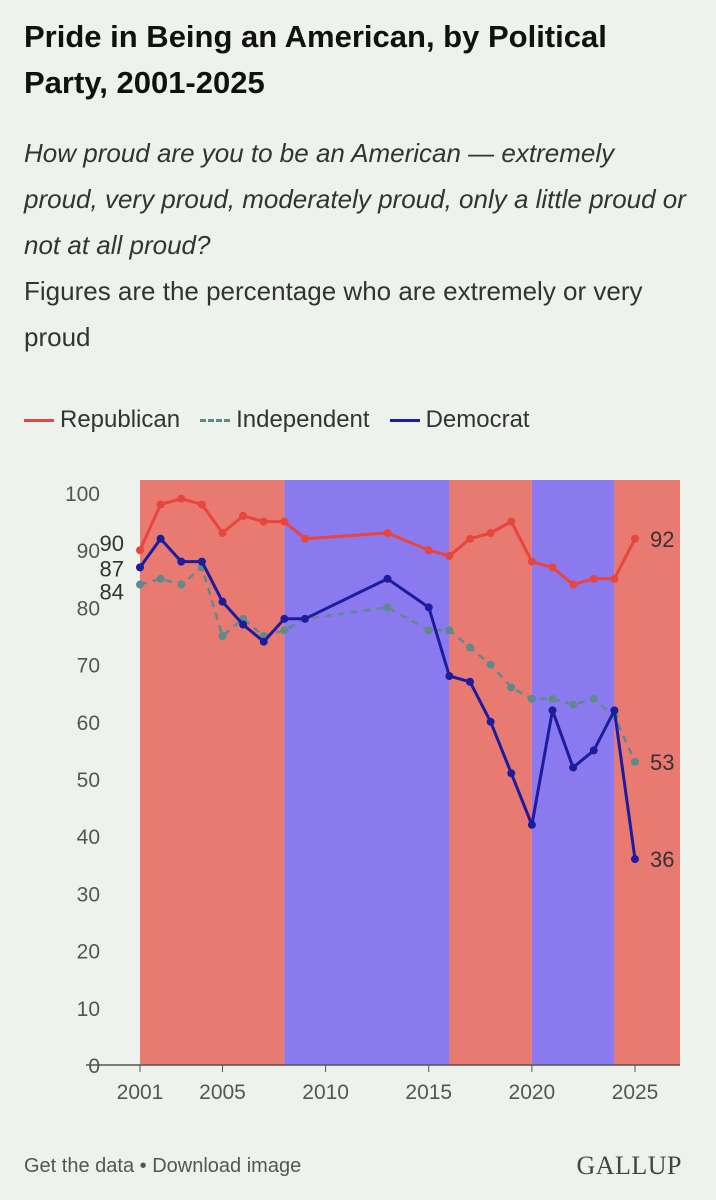  I want to click on legend-item-republican: Republican, so click(102, 420).